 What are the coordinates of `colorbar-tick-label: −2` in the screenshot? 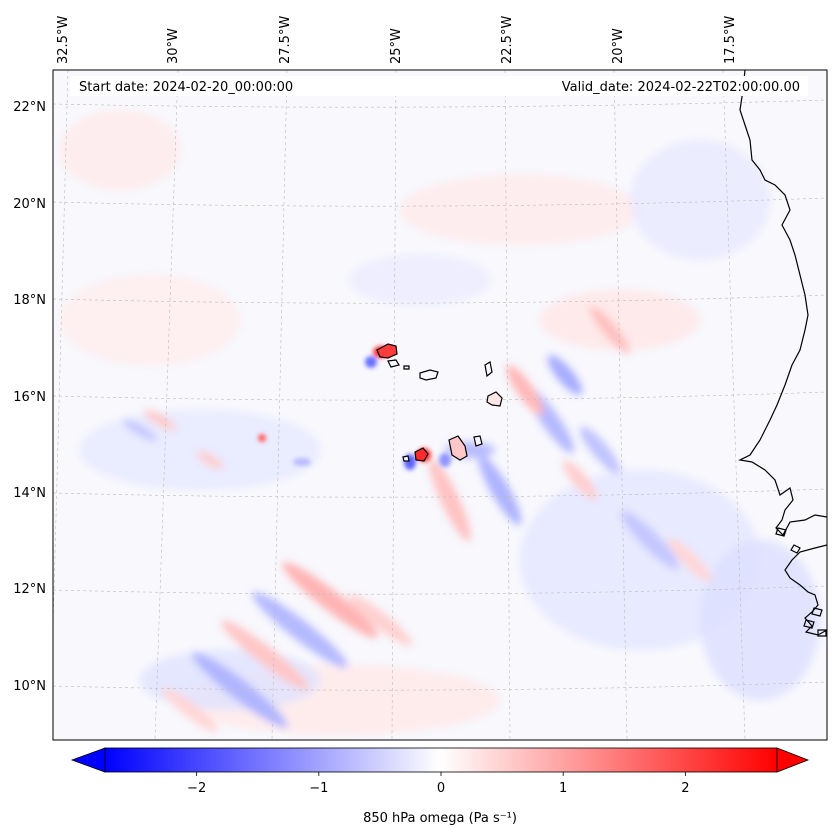 It's located at (196, 788).